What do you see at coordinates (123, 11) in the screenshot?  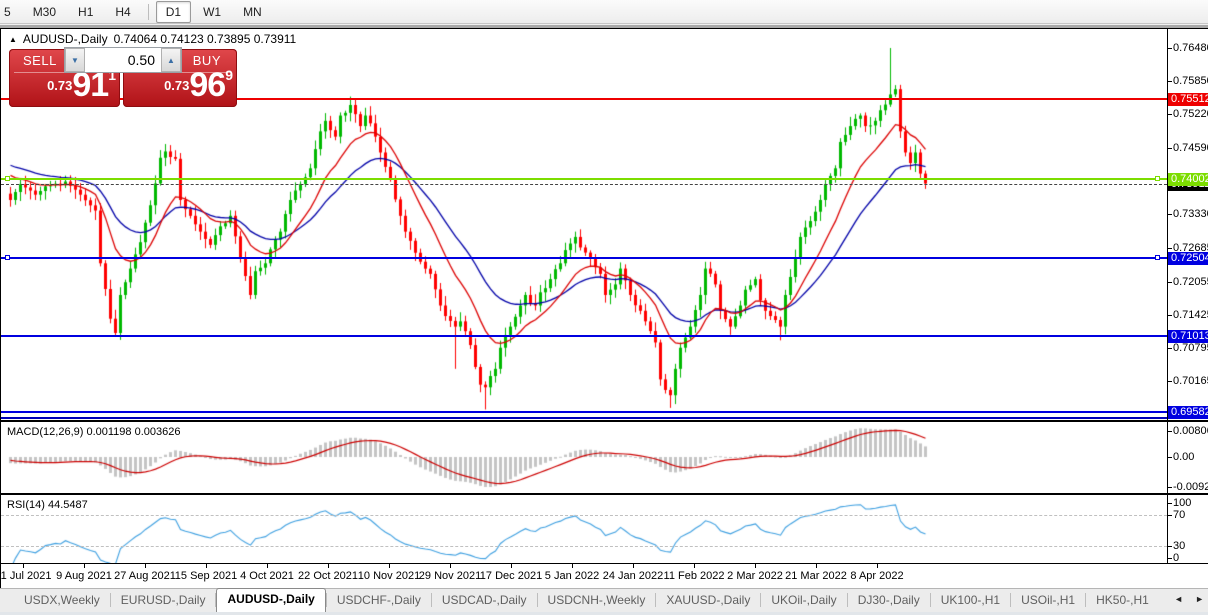 I see `timeframe-button-H4: H4` at bounding box center [123, 11].